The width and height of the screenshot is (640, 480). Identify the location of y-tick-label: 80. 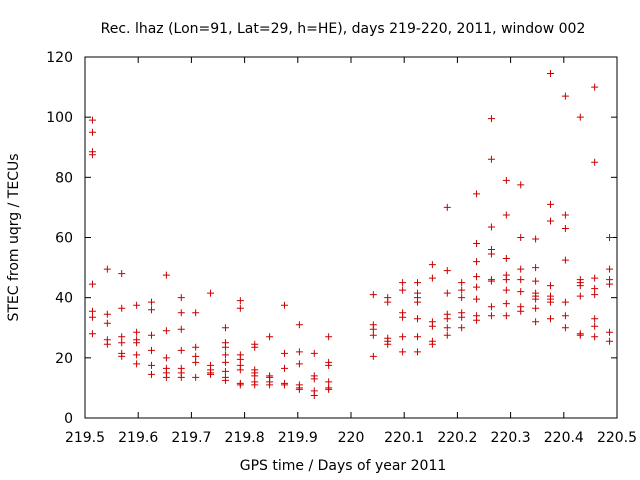
(64, 178).